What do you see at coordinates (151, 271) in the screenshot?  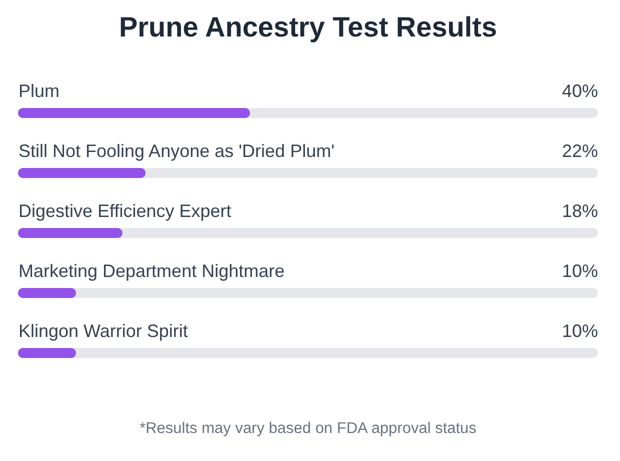 I see `y-tick-label: Marketing Department Nightmare` at bounding box center [151, 271].